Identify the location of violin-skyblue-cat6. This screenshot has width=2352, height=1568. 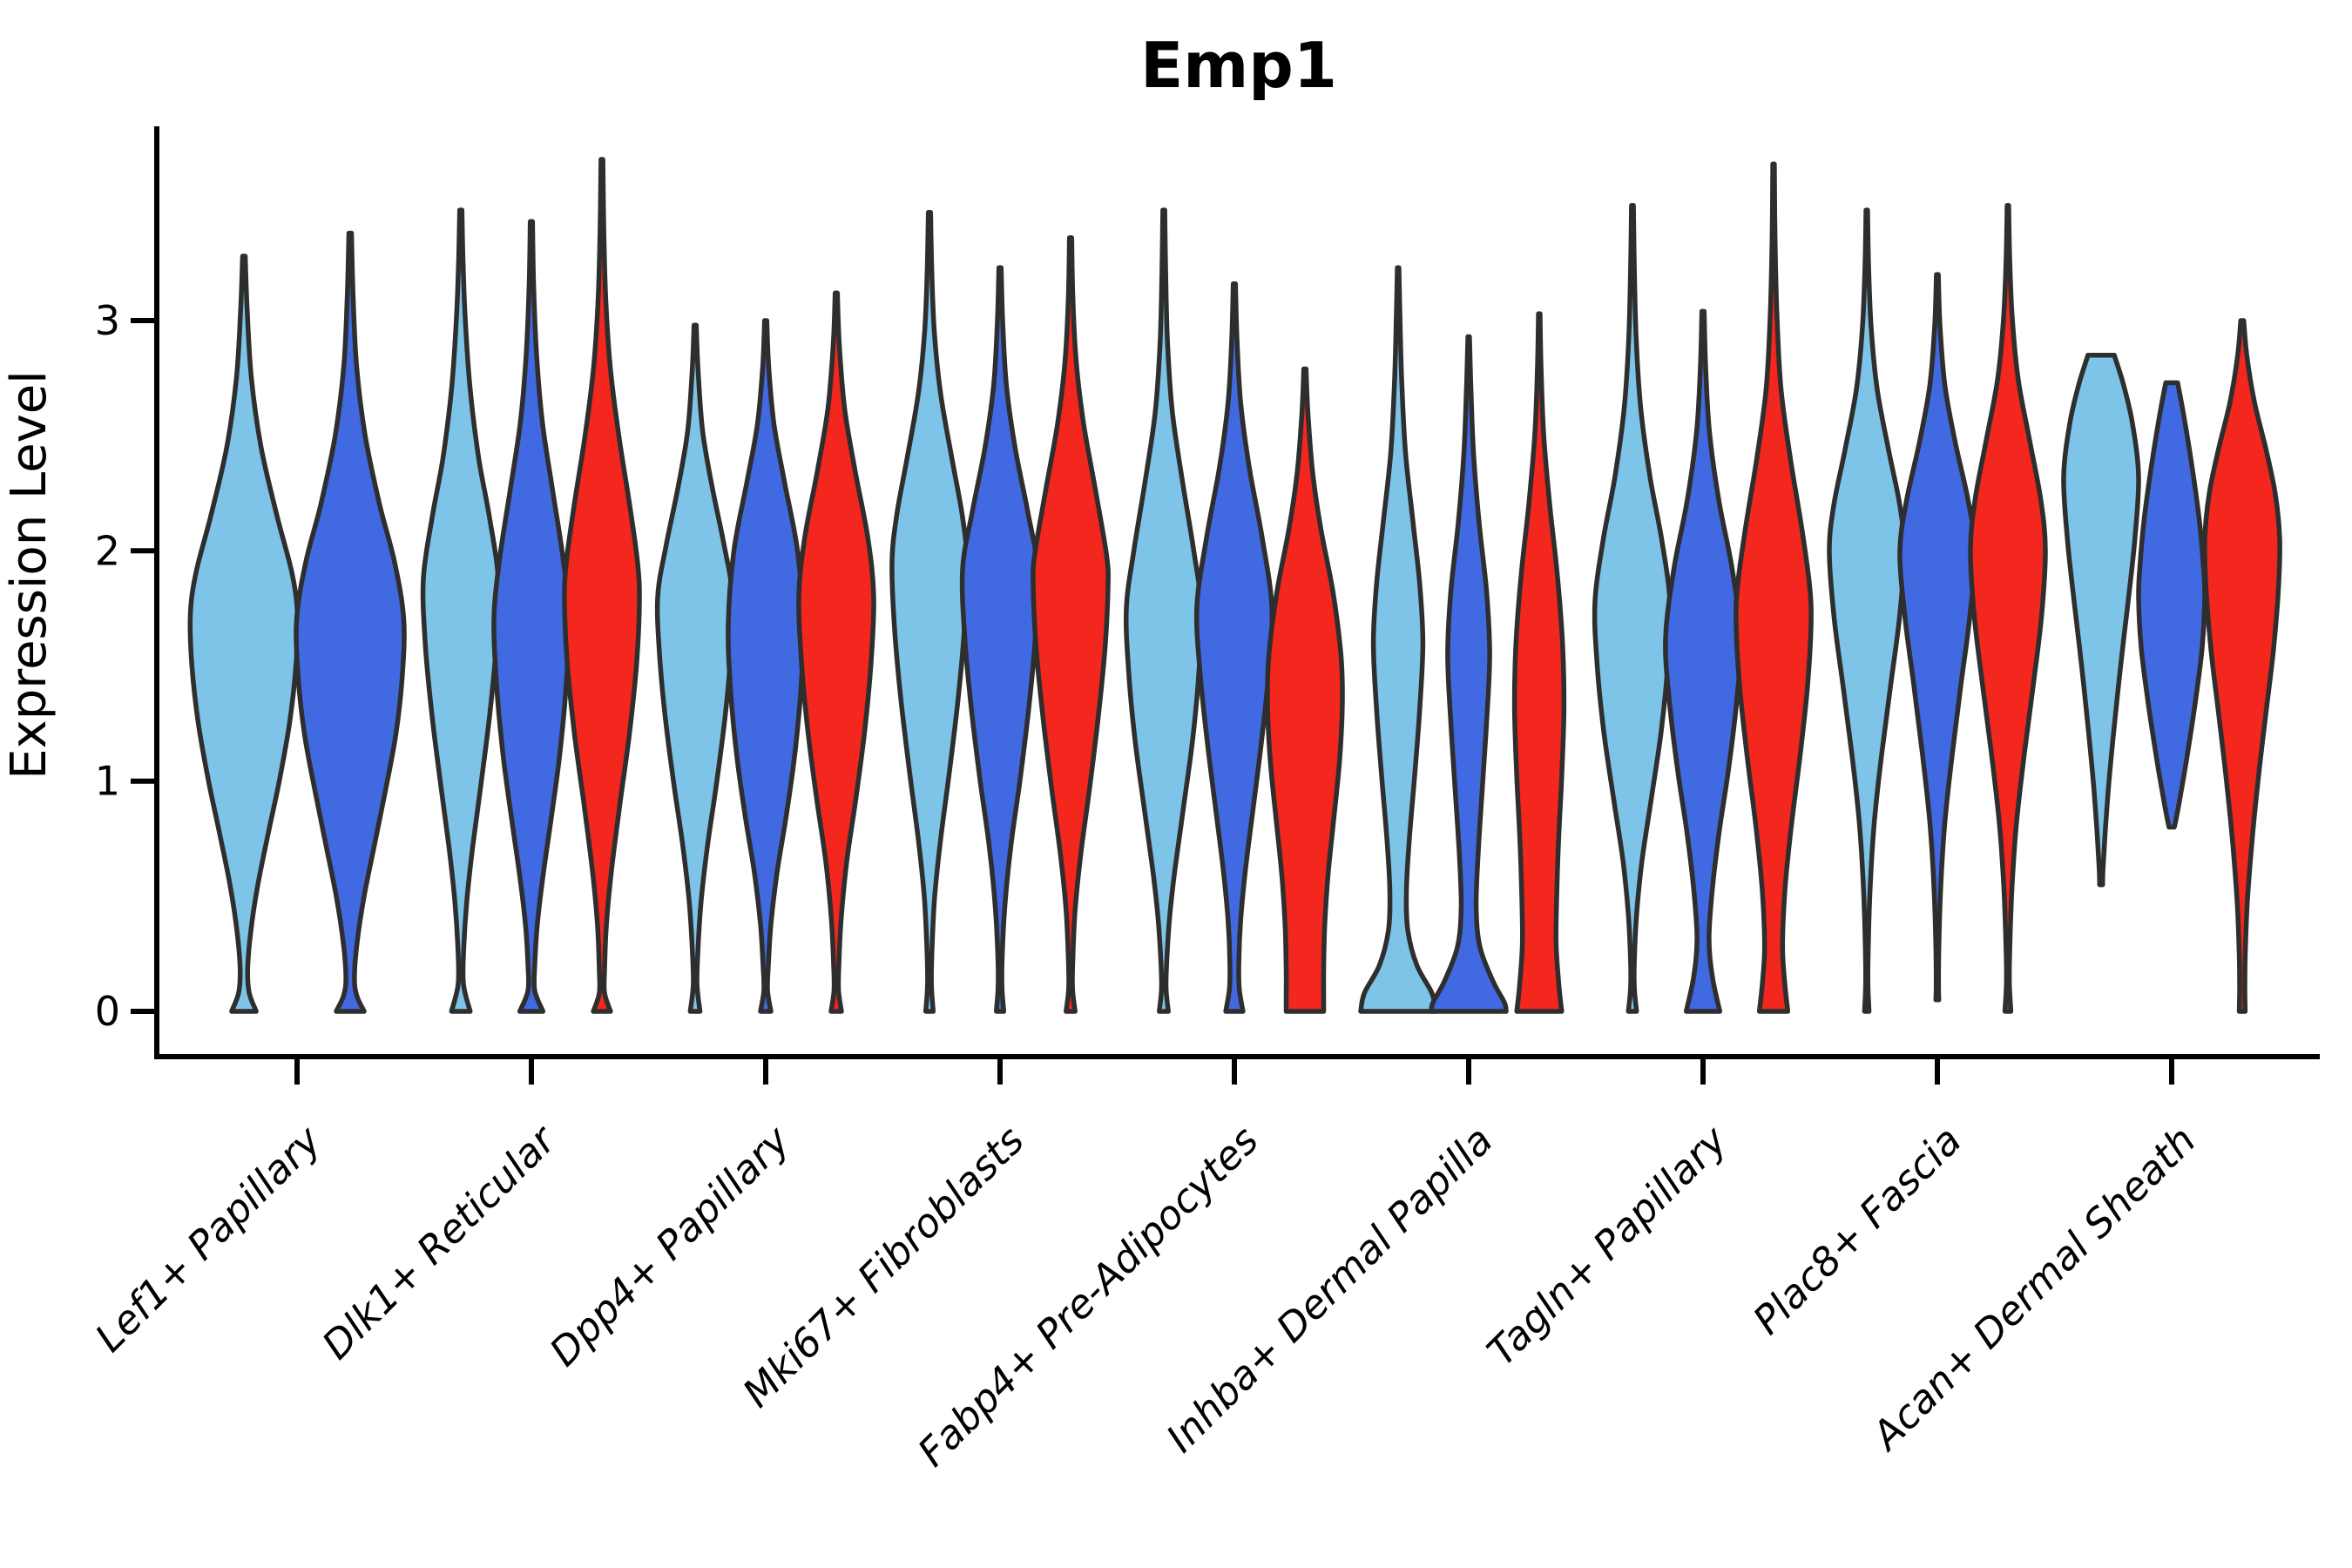
(1633, 608).